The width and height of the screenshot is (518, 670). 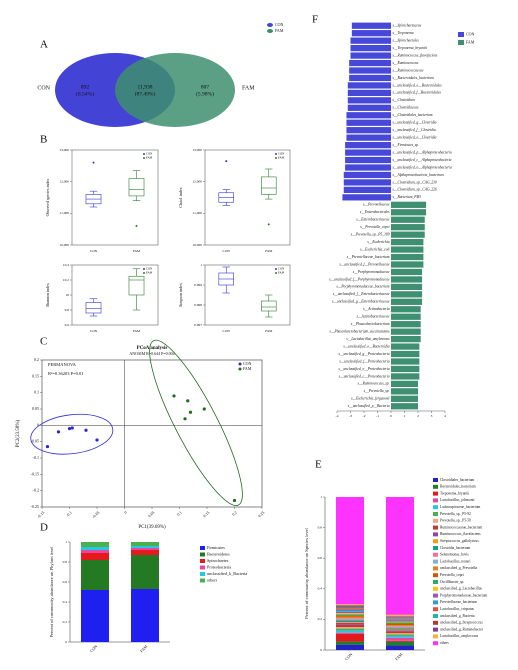 What do you see at coordinates (36, 392) in the screenshot?
I see `y-tick-label: 0.1` at bounding box center [36, 392].